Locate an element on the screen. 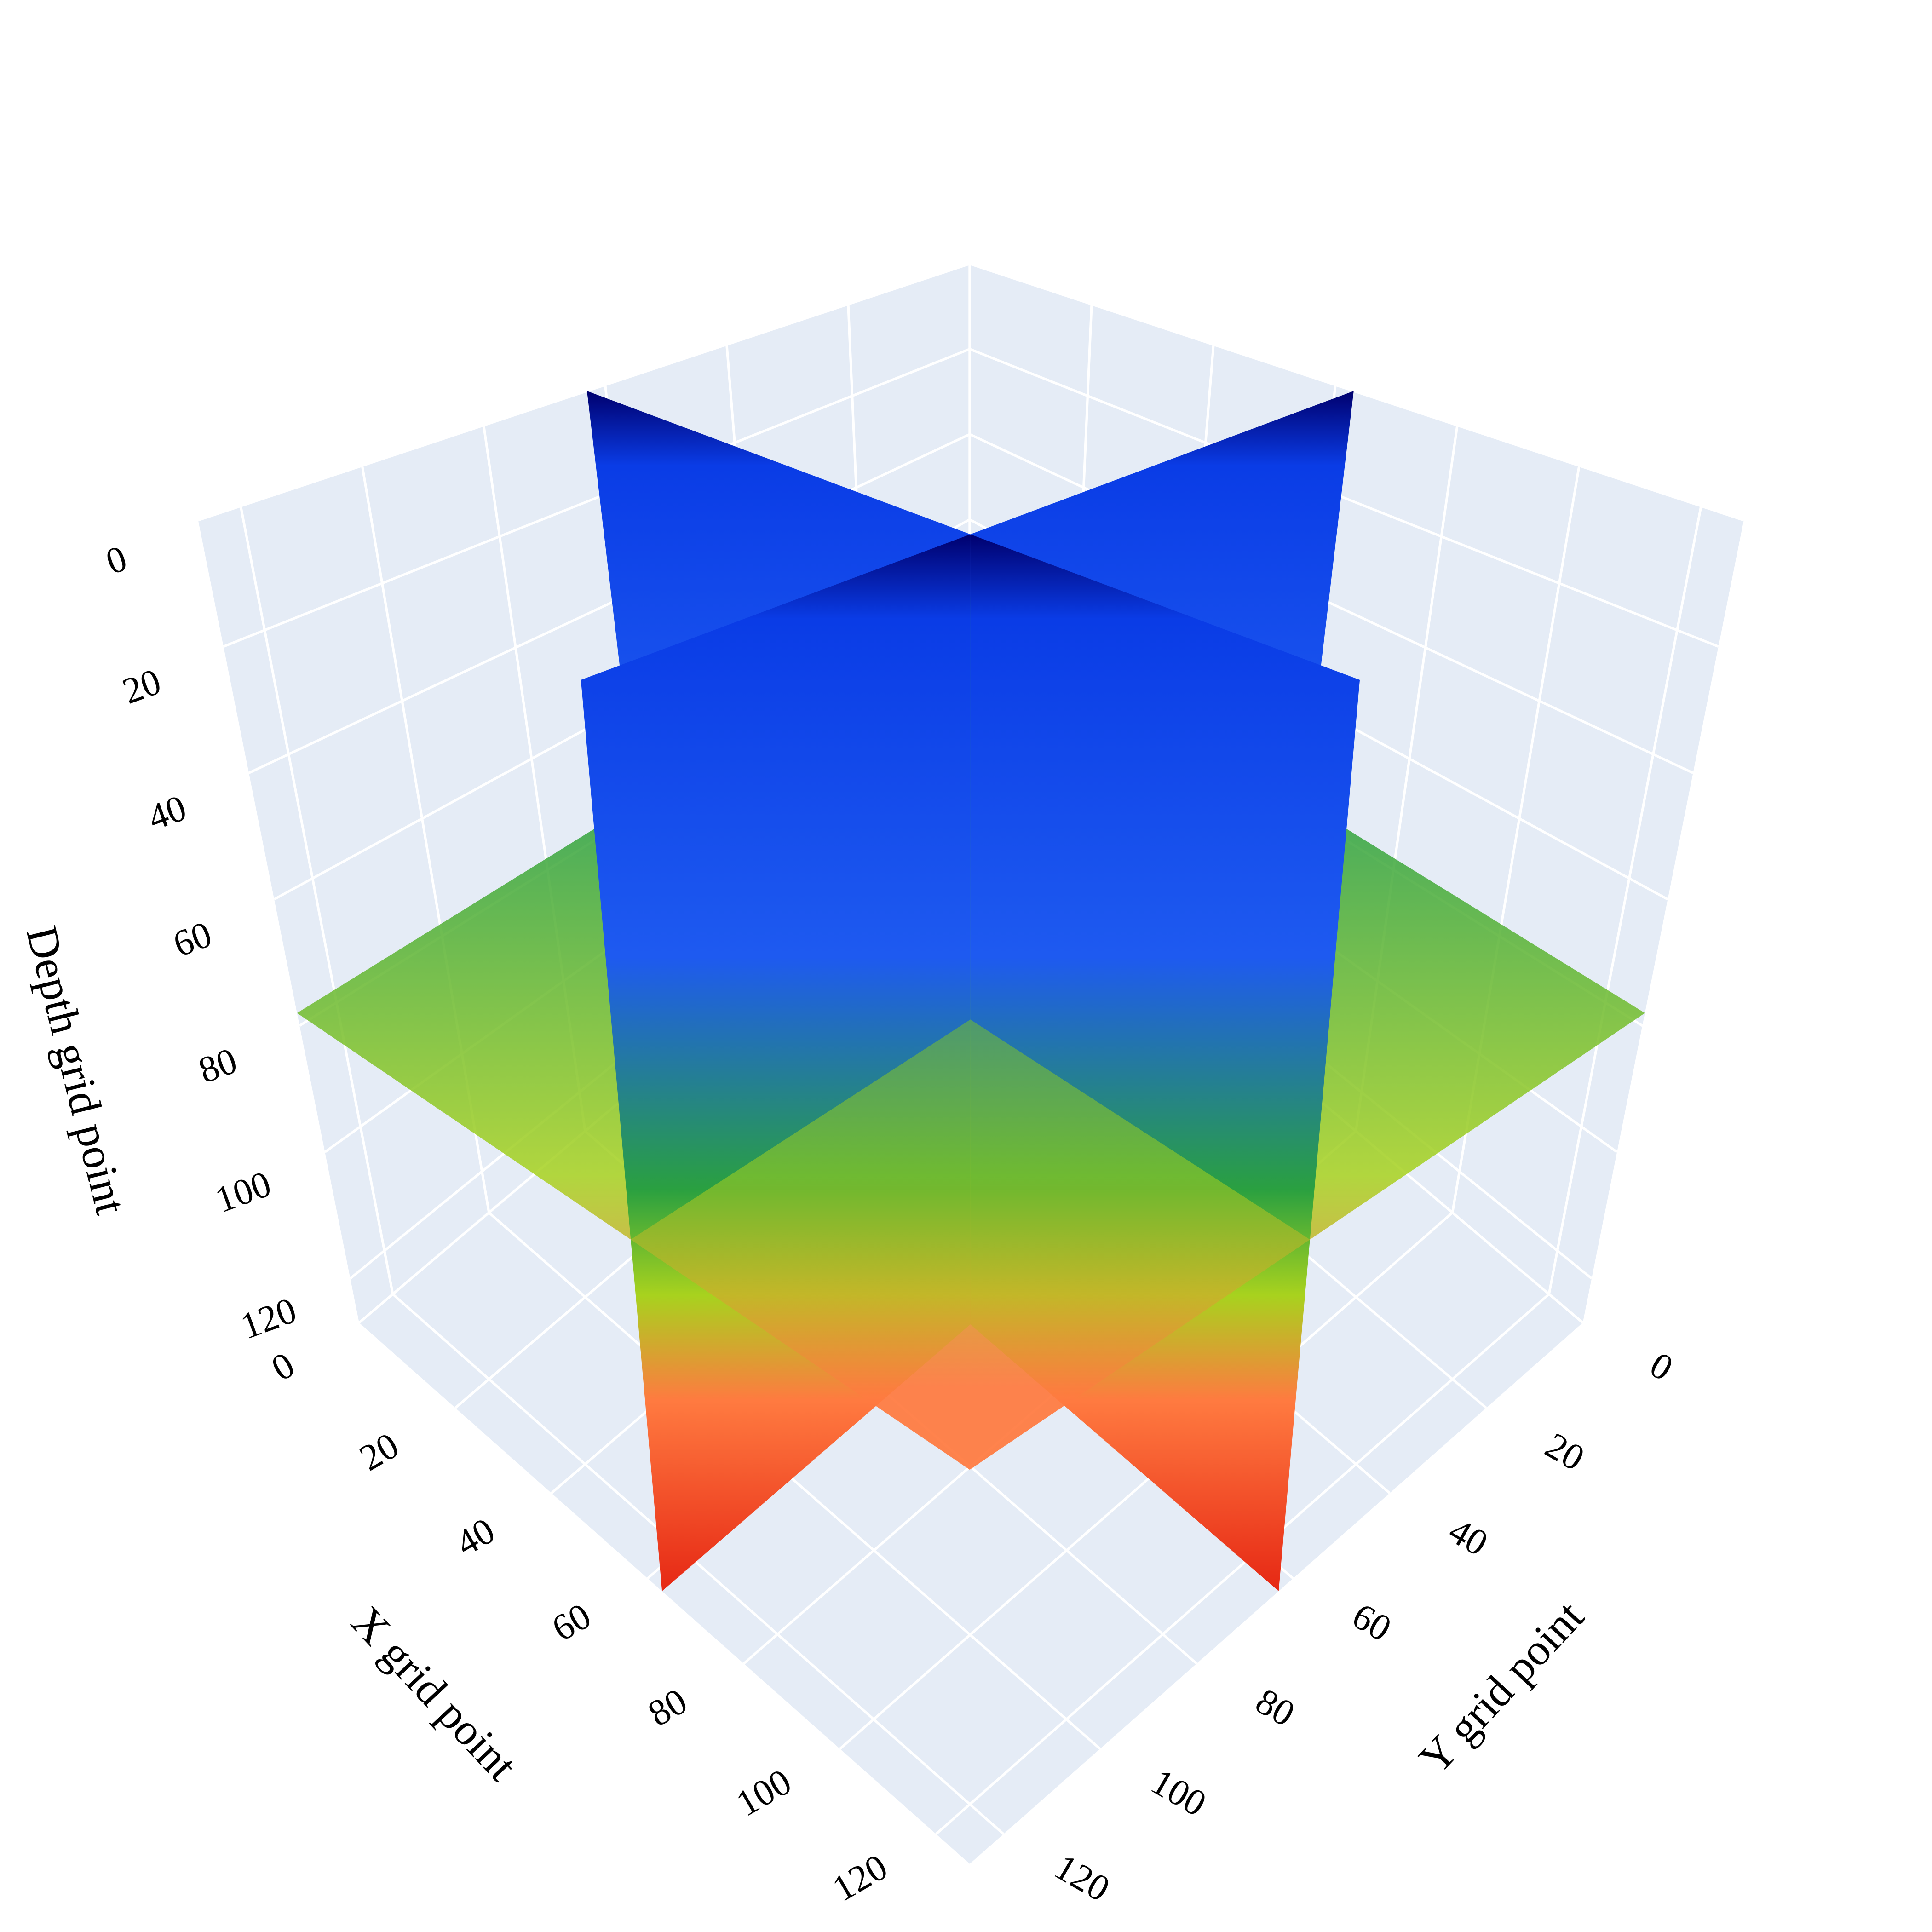 The height and width of the screenshot is (1932, 1932). x-tick-label: 120 is located at coordinates (860, 1878).